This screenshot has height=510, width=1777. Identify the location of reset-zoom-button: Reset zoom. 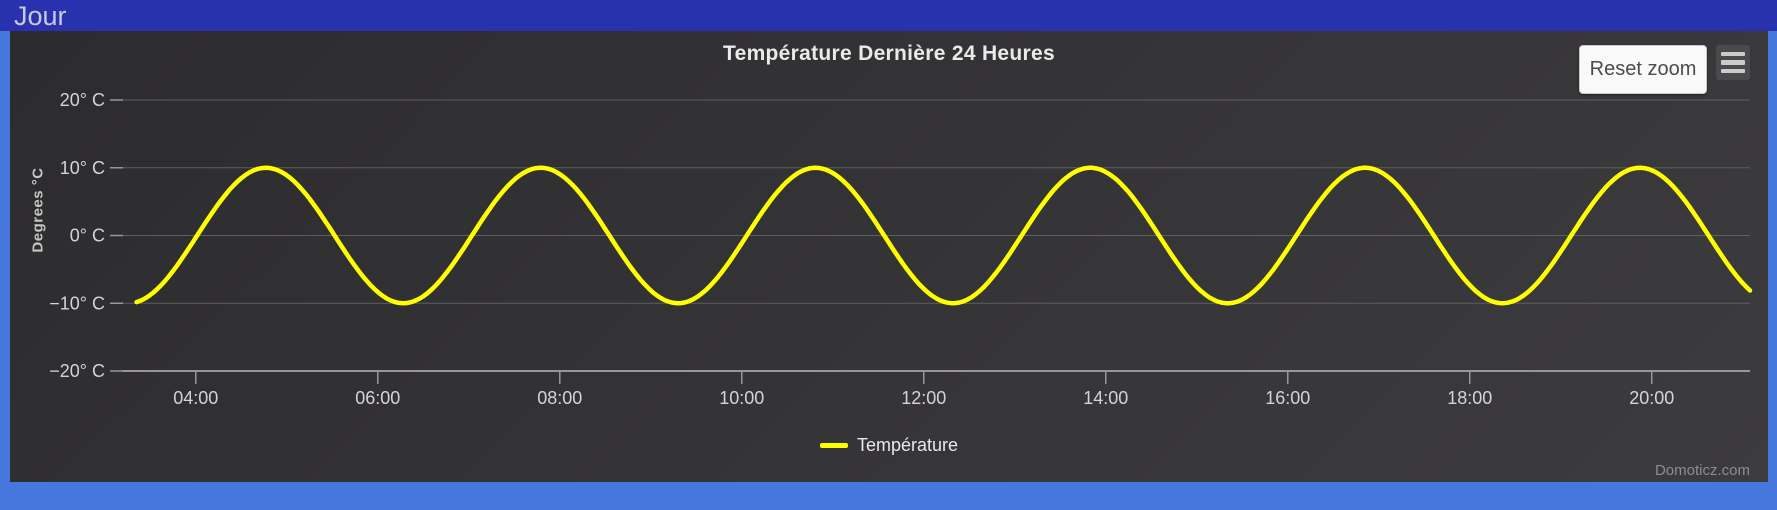
(1643, 69).